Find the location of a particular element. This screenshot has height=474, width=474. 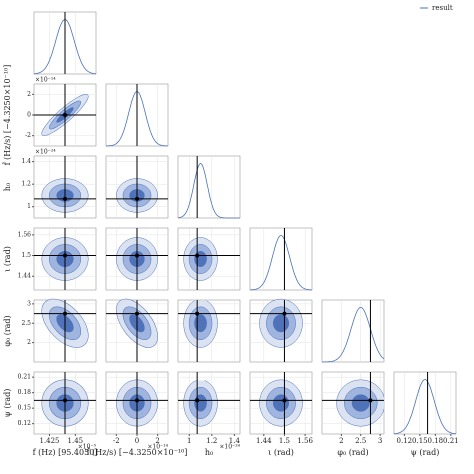

y-tick-label: 1.44 is located at coordinates (25, 276).